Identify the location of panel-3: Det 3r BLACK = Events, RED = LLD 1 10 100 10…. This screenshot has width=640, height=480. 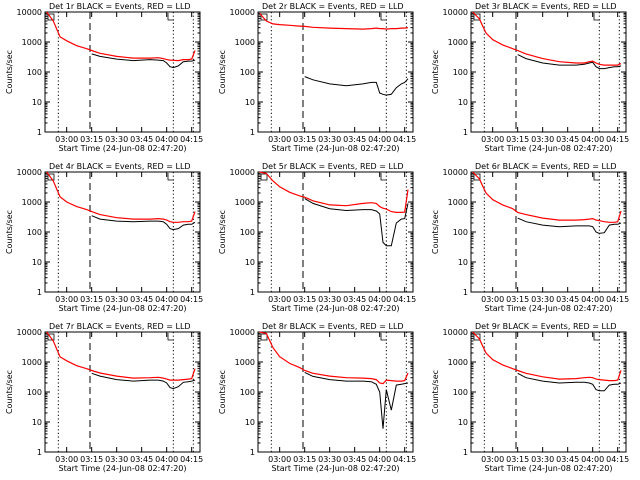
(530, 77).